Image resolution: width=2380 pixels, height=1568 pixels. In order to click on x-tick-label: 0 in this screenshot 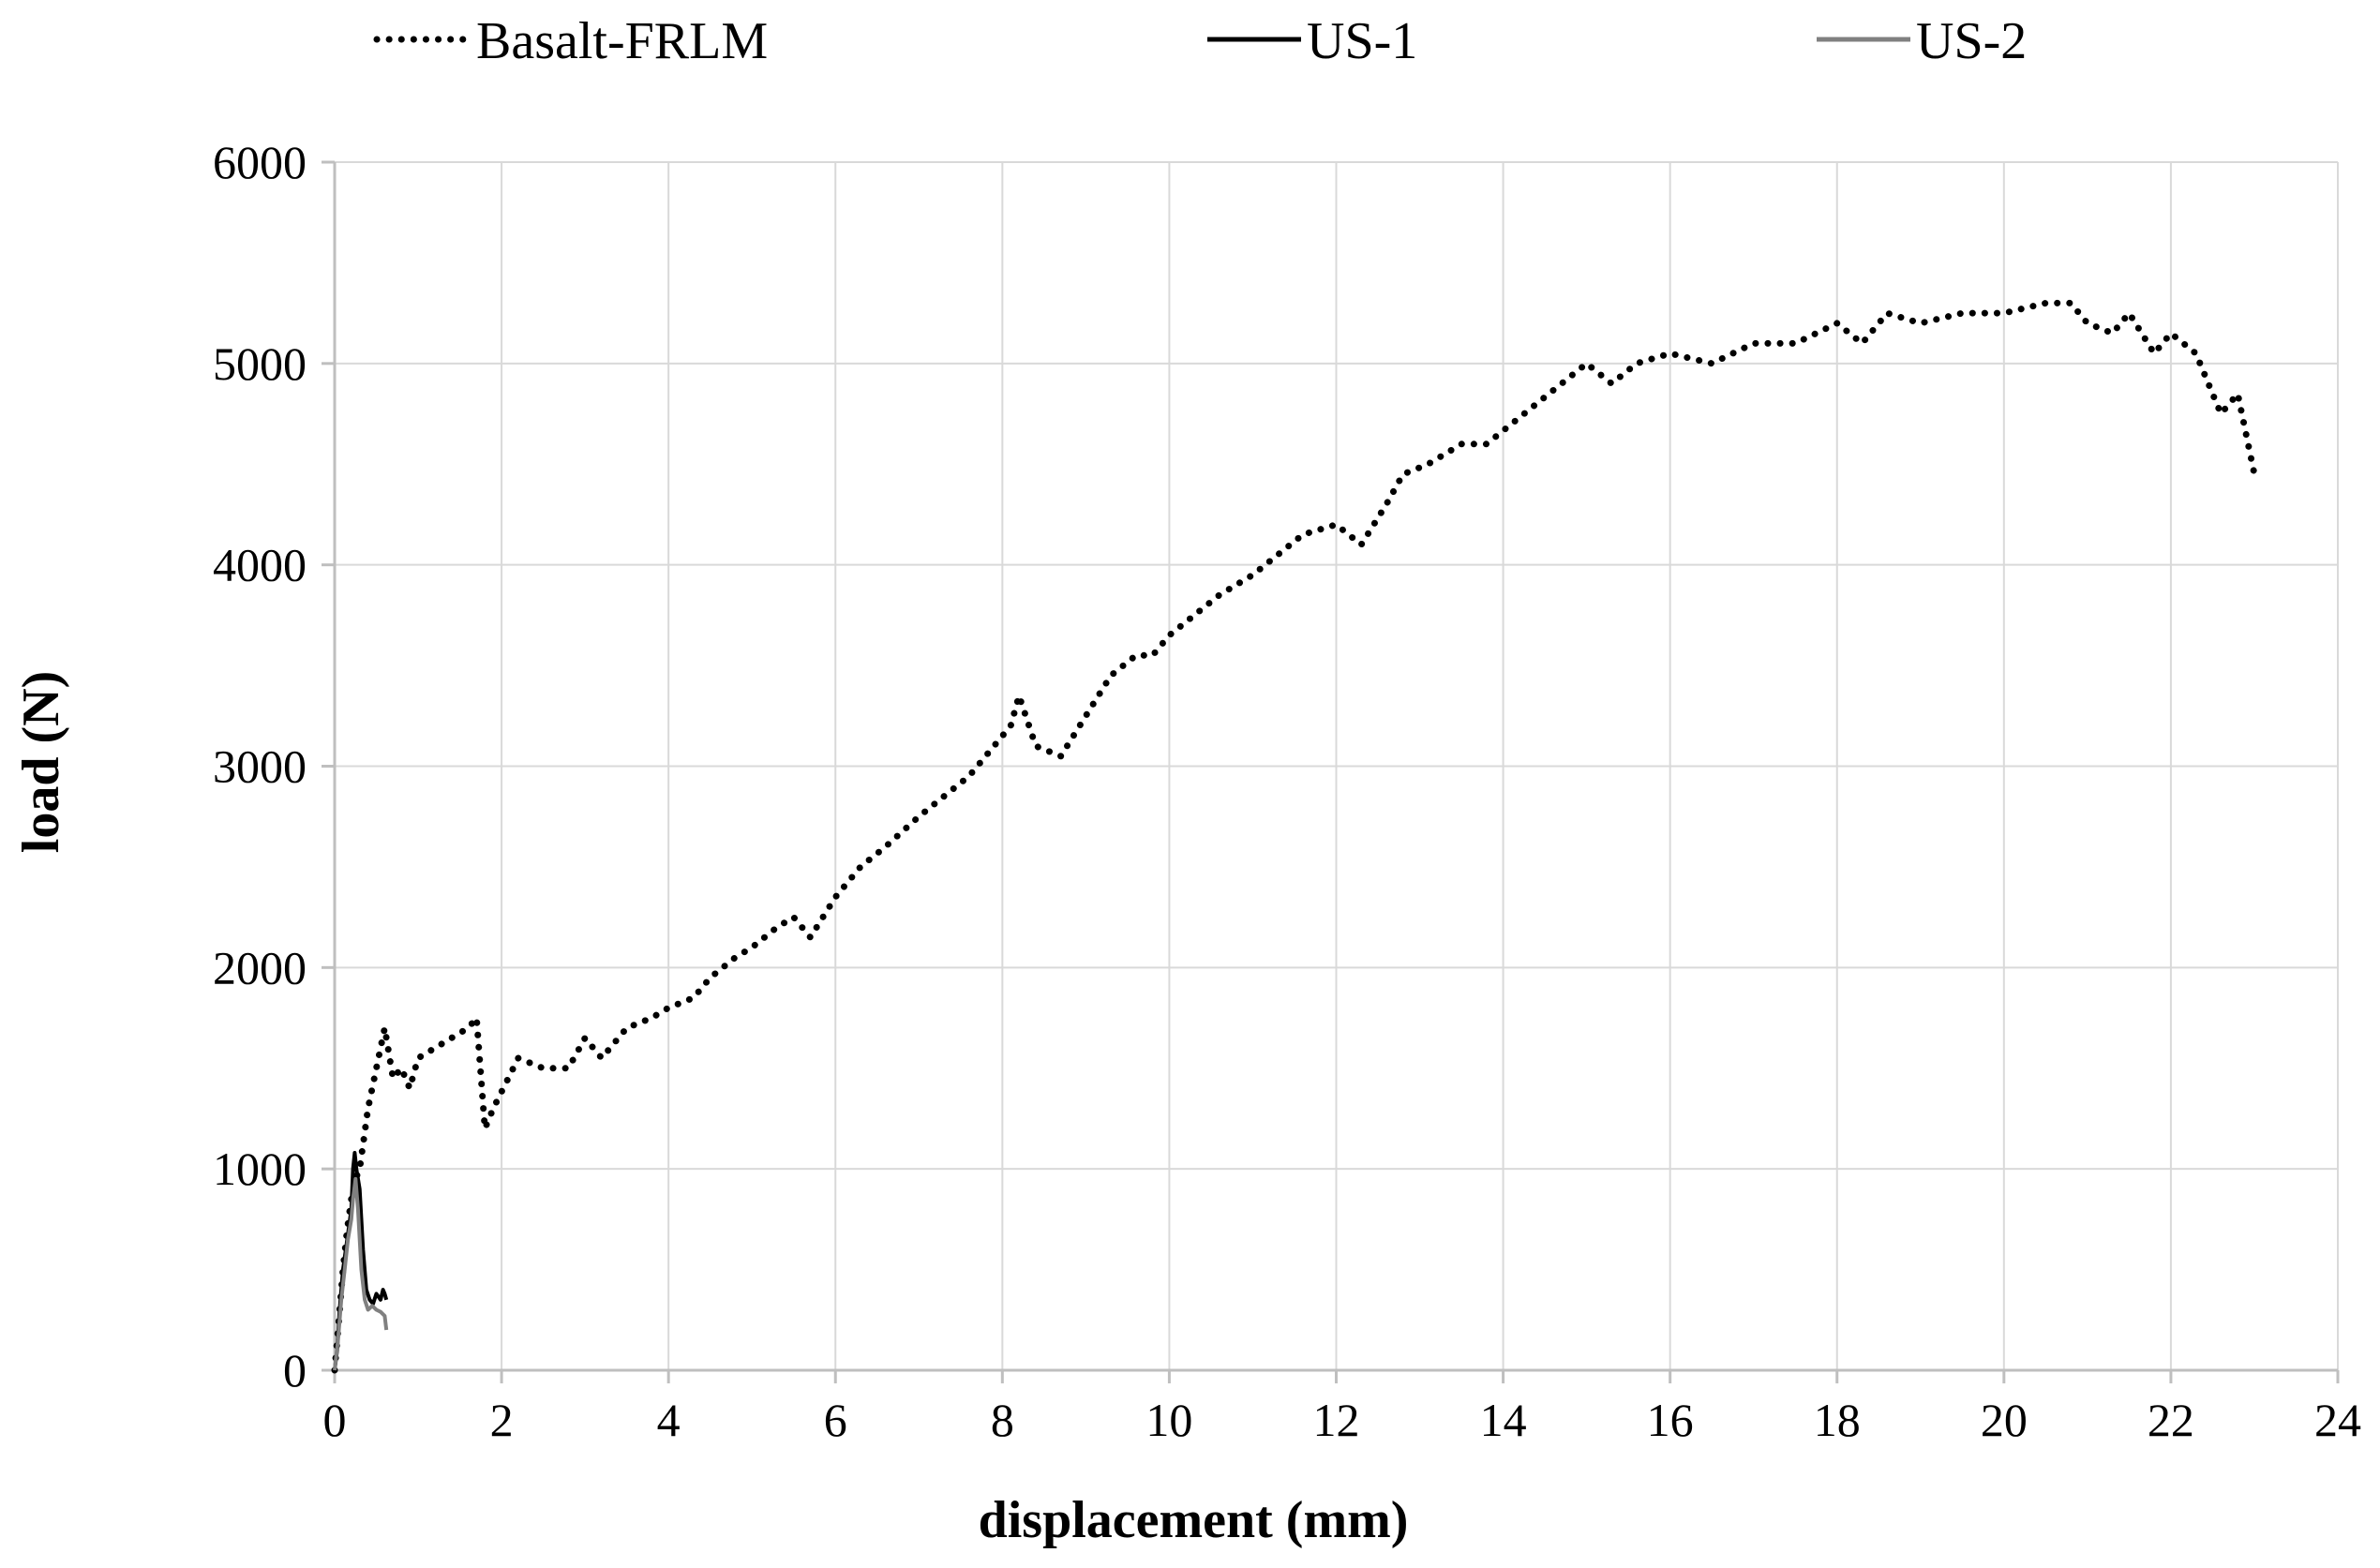, I will do `click(335, 1420)`.